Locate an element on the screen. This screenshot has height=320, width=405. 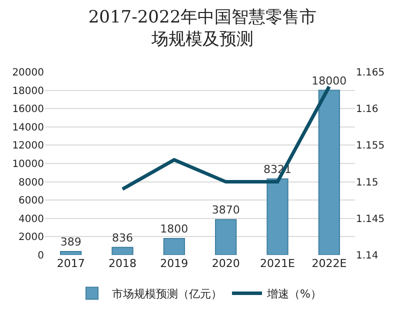
y2-tick-label: 1.16 is located at coordinates (367, 110).